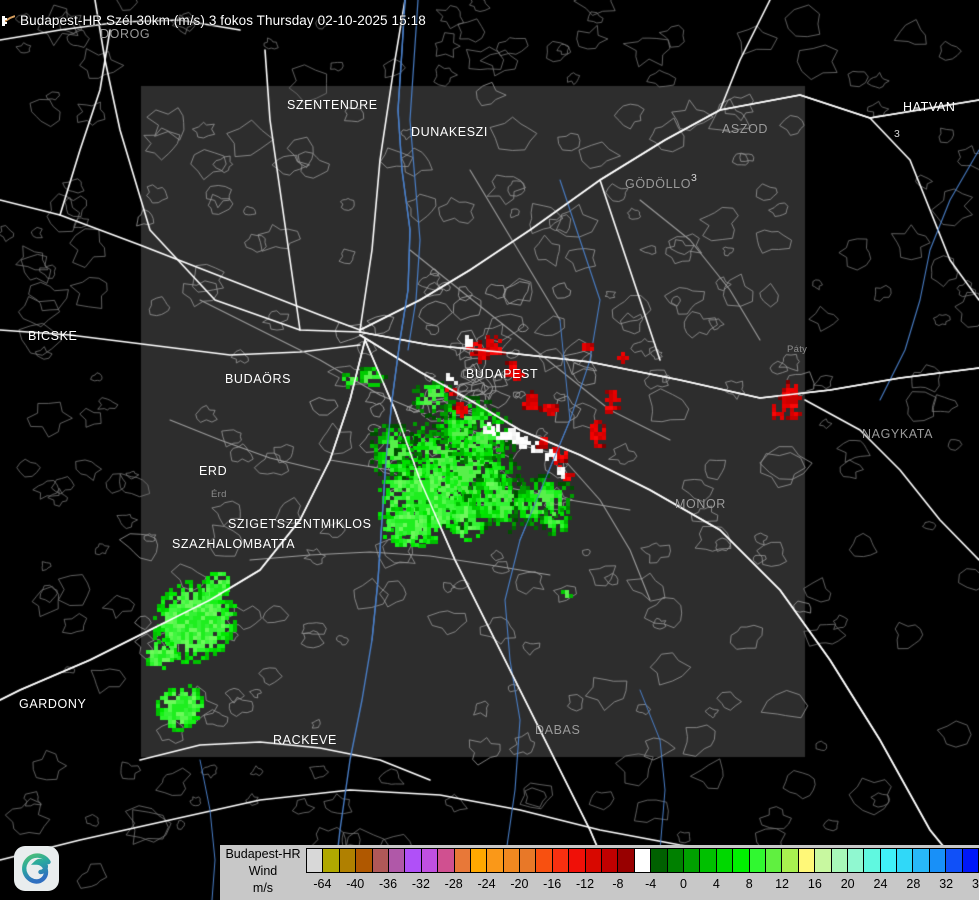 This screenshot has height=900, width=979. Describe the element at coordinates (684, 884) in the screenshot. I see `legend-tick-0: 0` at that location.